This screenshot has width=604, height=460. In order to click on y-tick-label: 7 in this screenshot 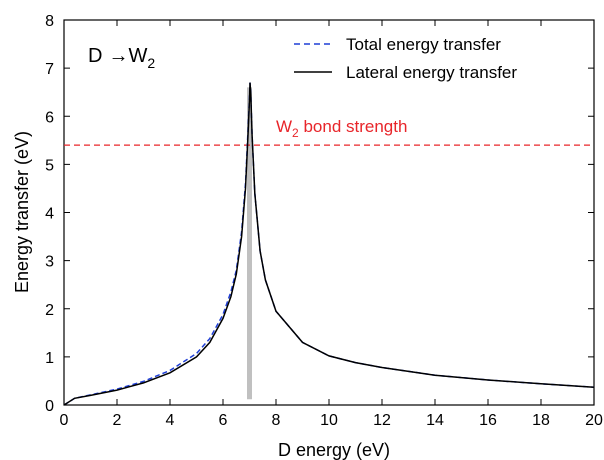, I will do `click(49, 69)`.